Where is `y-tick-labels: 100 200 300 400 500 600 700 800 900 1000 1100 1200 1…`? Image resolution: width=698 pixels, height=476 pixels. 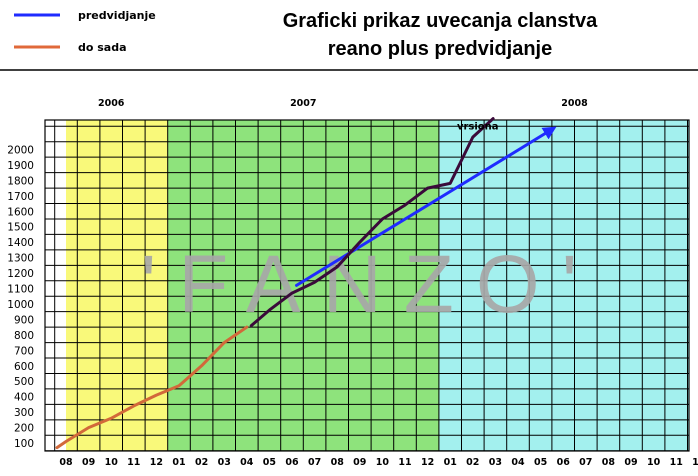 y-tick-labels: 100 200 300 400 500 600 700 800 900 1000 1100 1200 1… is located at coordinates (20, 297).